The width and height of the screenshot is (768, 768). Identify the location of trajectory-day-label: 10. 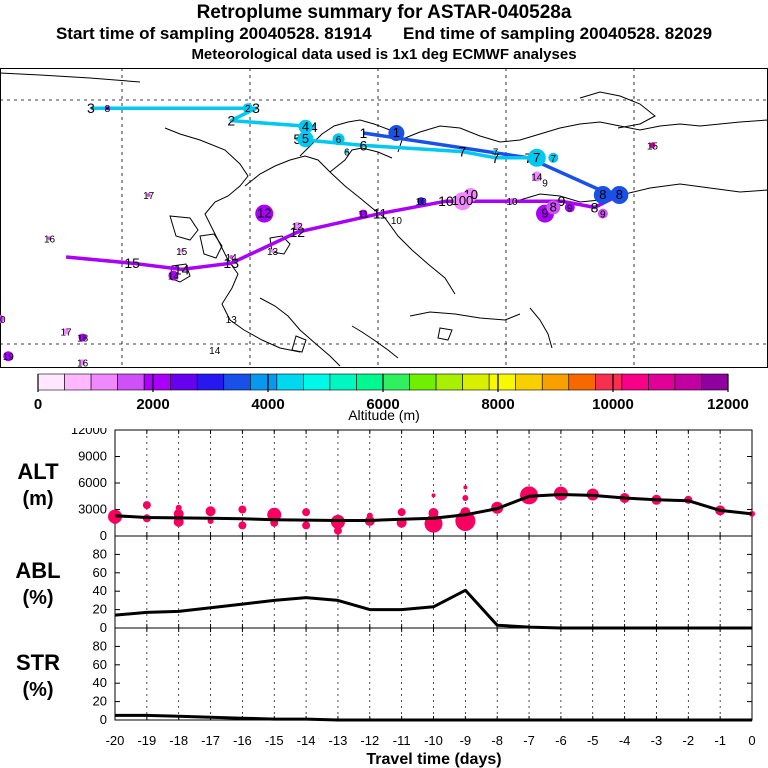
(446, 201).